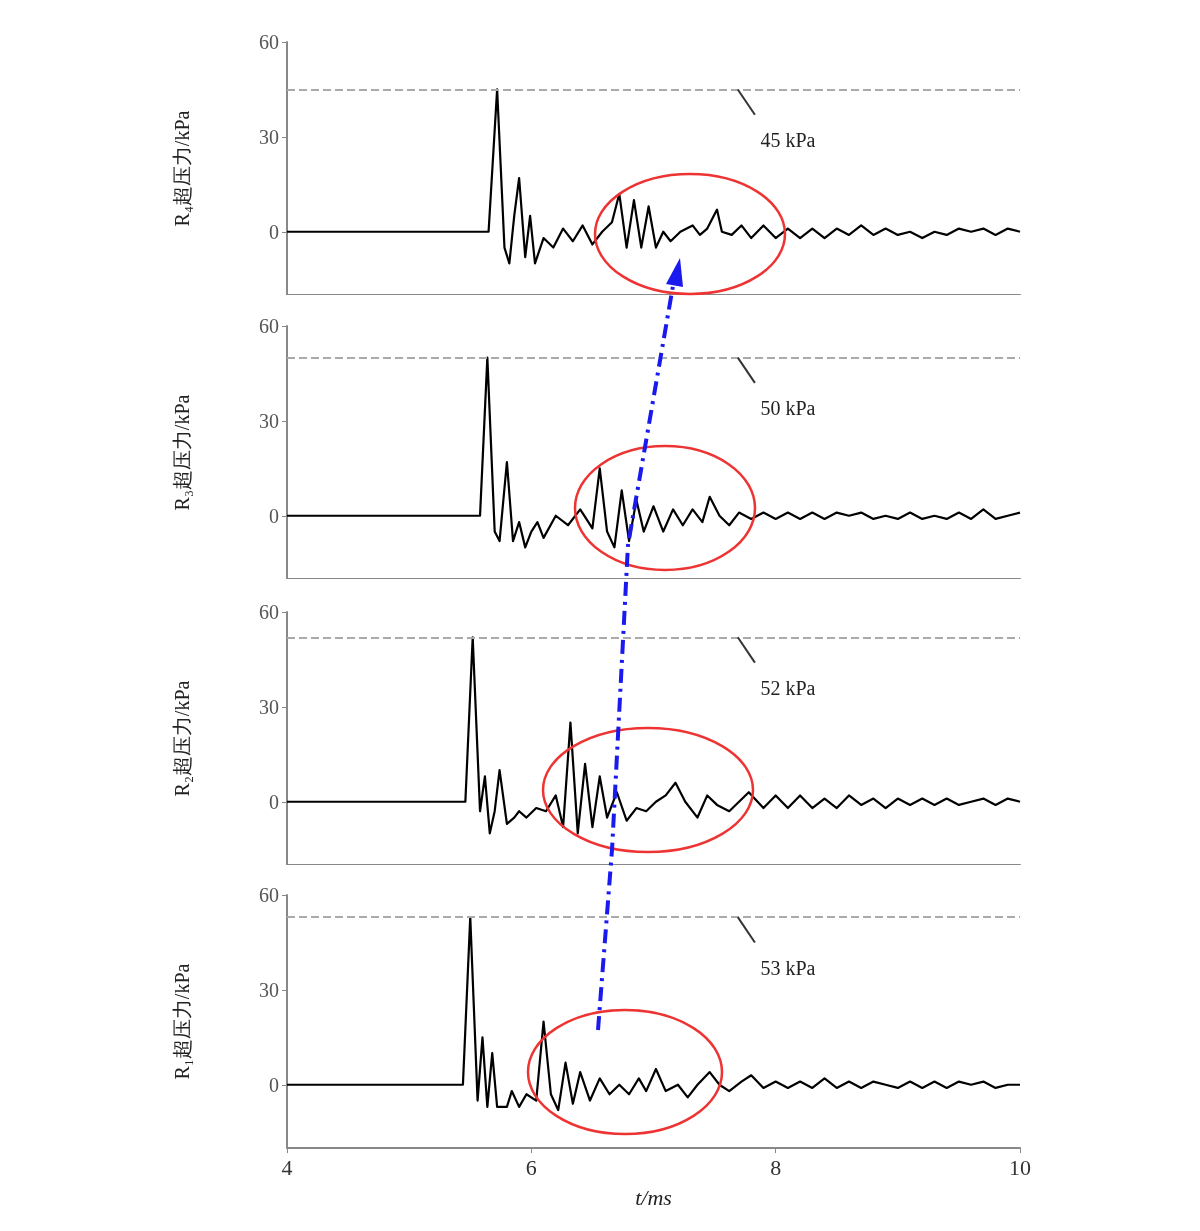 The height and width of the screenshot is (1231, 1200). Describe the element at coordinates (287, 1167) in the screenshot. I see `x-tick-label: 4` at that location.